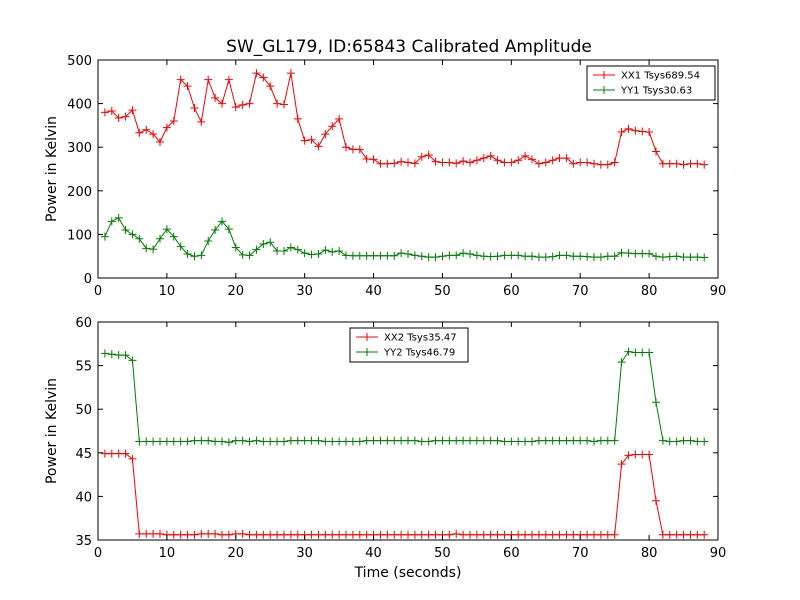  Describe the element at coordinates (52, 431) in the screenshot. I see `y-axis-label: Power in Kelvin` at that location.